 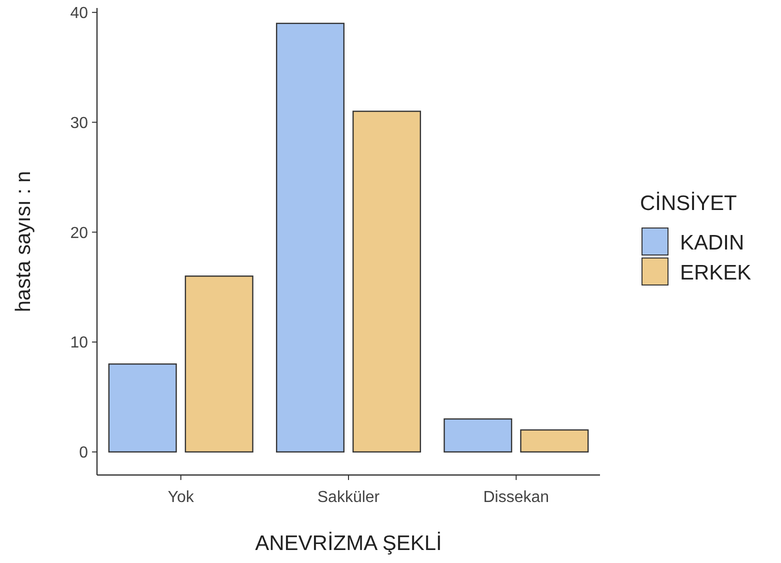 What do you see at coordinates (83, 453) in the screenshot?
I see `y-tick-label: 0` at bounding box center [83, 453].